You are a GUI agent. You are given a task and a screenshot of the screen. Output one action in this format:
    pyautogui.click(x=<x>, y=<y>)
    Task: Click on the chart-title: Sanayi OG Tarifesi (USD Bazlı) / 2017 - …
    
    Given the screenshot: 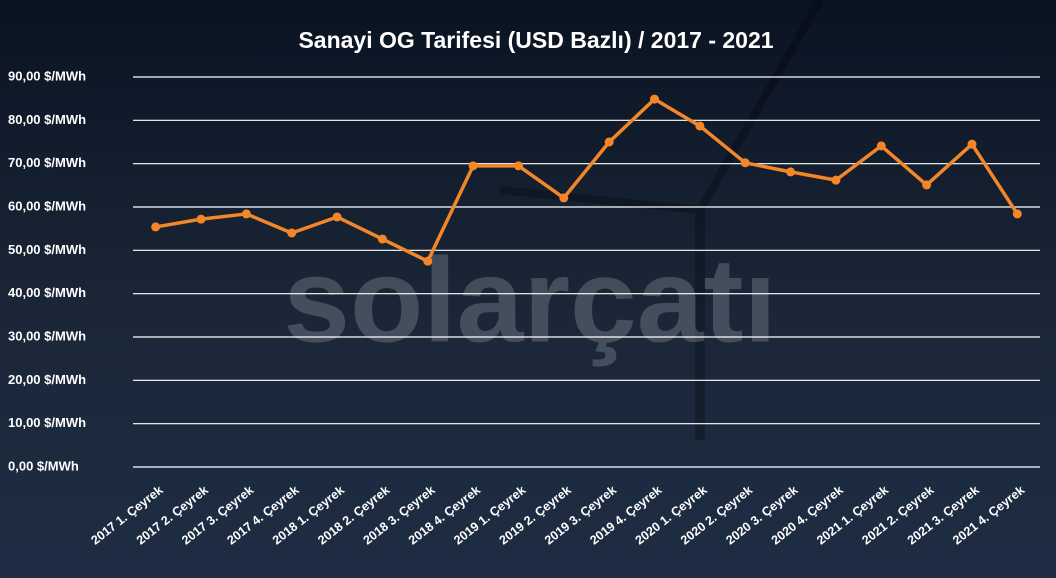 What is the action you would take?
    pyautogui.click(x=535, y=40)
    